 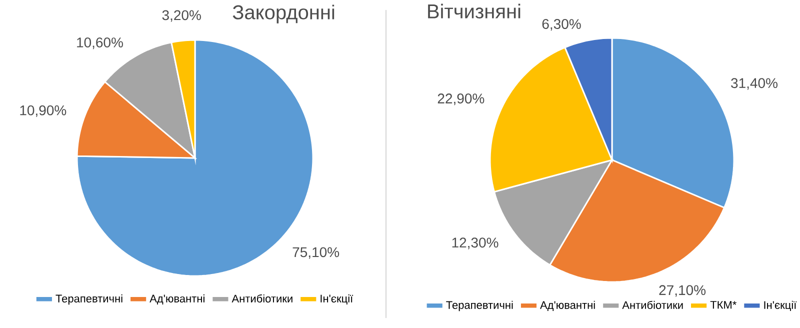 I want to click on data-label: 10,90%, so click(x=43, y=111).